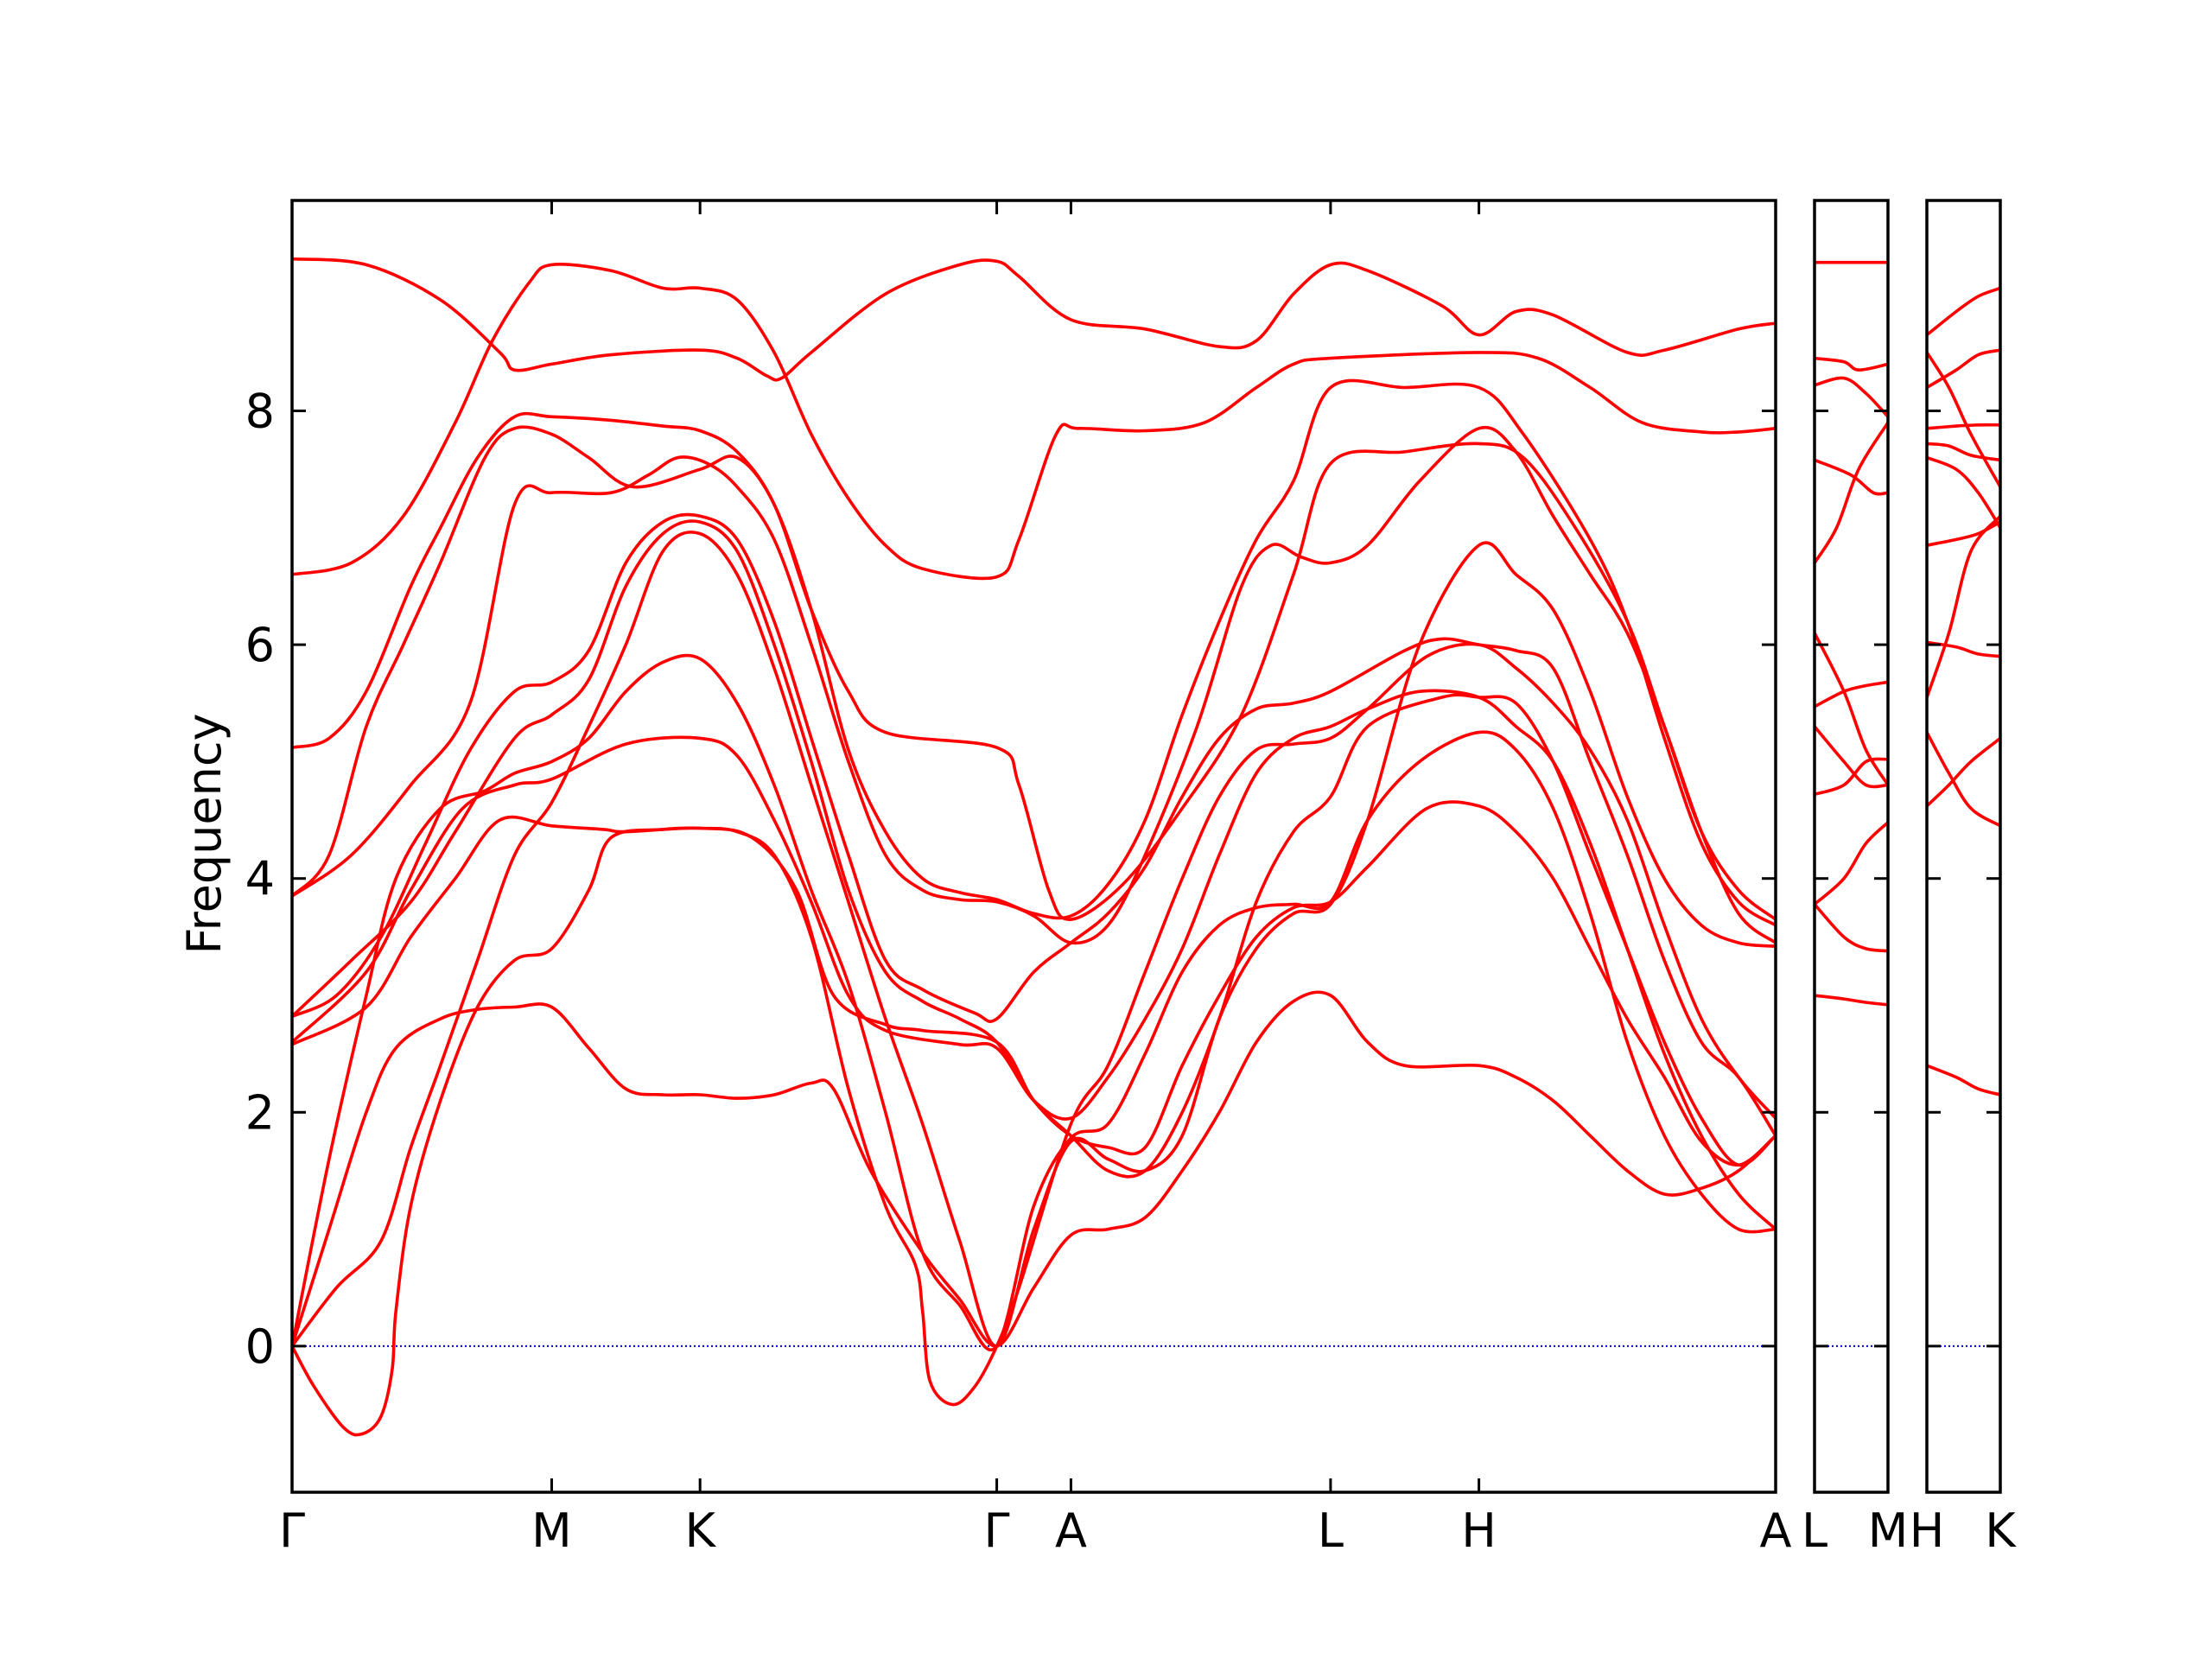  I want to click on y-tick-label: 8, so click(260, 412).